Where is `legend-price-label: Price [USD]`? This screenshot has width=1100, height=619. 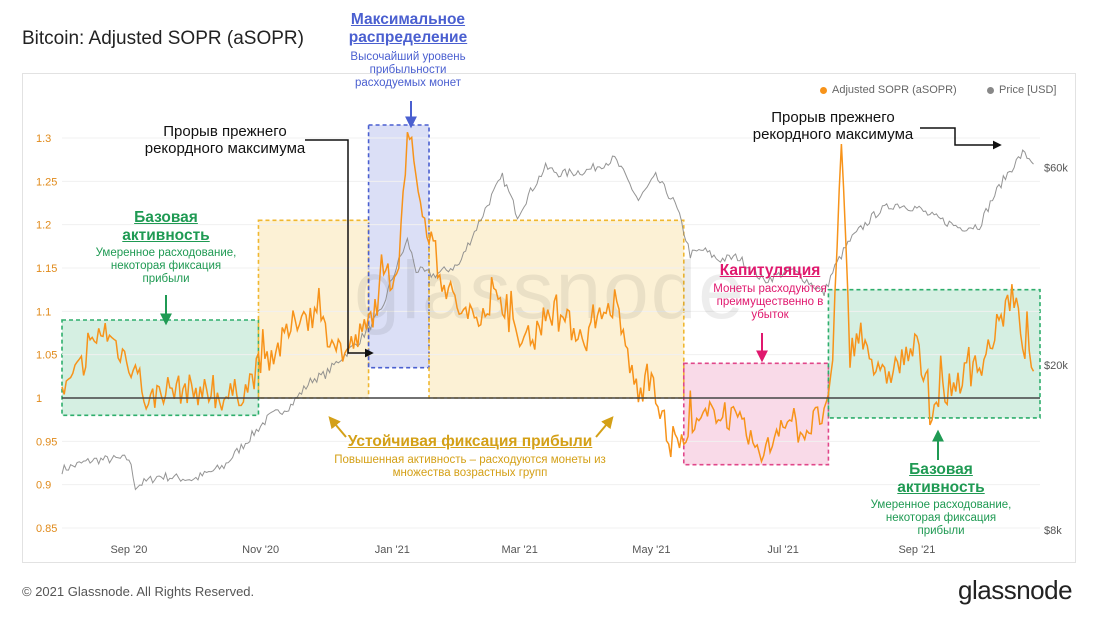 legend-price-label: Price [USD] is located at coordinates (1028, 90).